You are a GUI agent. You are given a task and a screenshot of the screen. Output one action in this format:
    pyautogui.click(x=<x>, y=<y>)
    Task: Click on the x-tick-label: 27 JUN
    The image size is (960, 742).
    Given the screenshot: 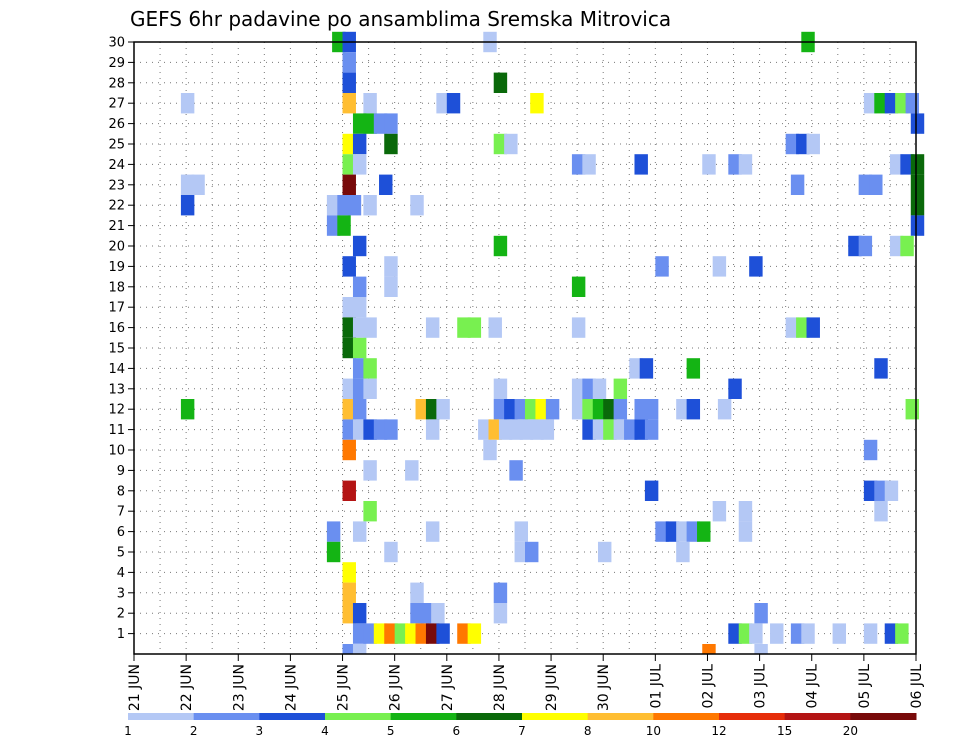 What is the action you would take?
    pyautogui.click(x=448, y=687)
    